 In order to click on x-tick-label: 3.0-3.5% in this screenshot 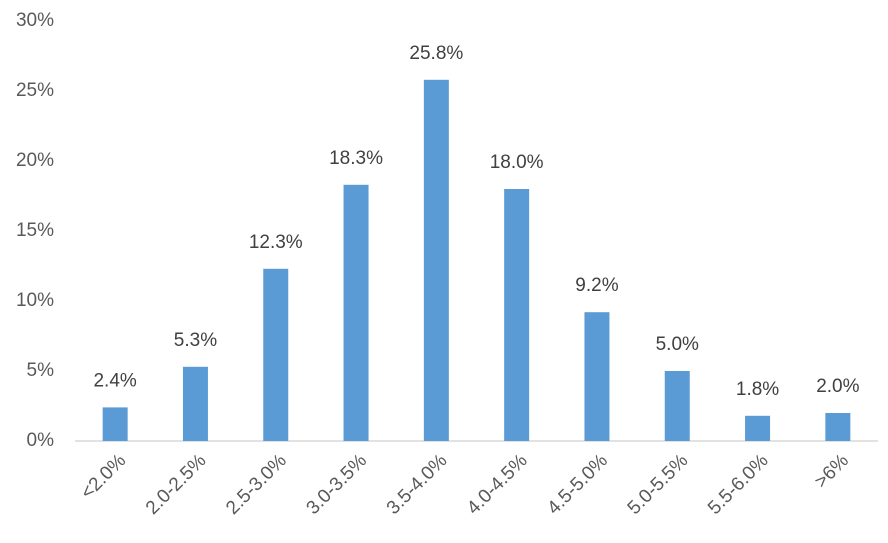, I will do `click(337, 484)`.